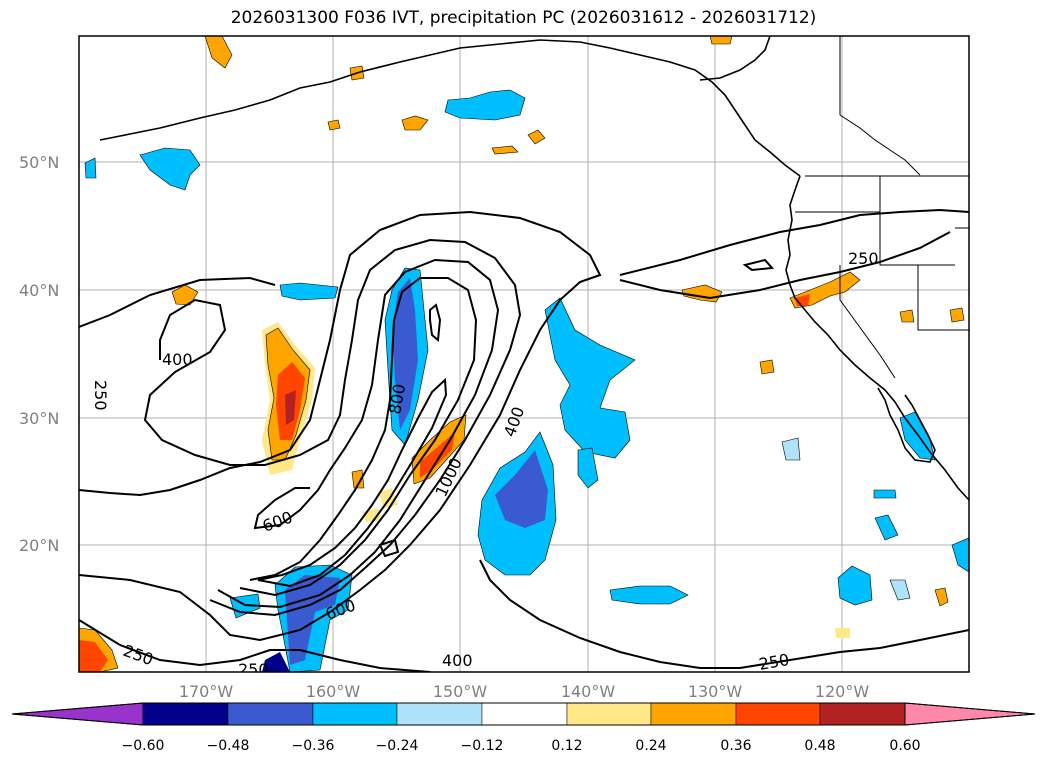 This screenshot has width=1047, height=765. What do you see at coordinates (904, 746) in the screenshot?
I see `colorbar-tick: 0.60` at bounding box center [904, 746].